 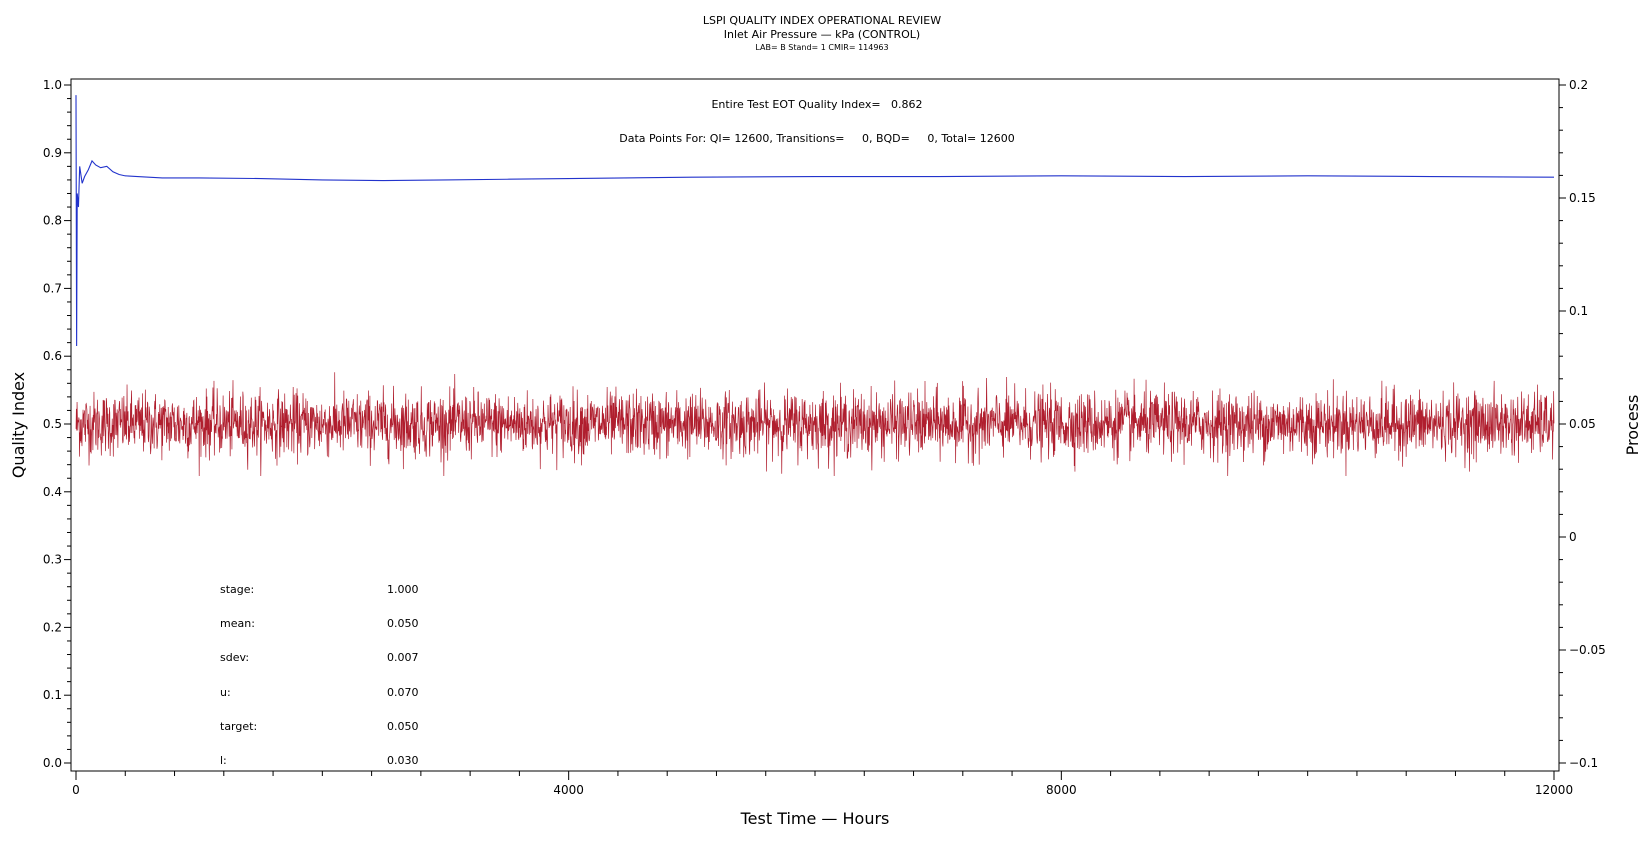 I want to click on right-y-tick-label: −0.1, so click(x=1583, y=763).